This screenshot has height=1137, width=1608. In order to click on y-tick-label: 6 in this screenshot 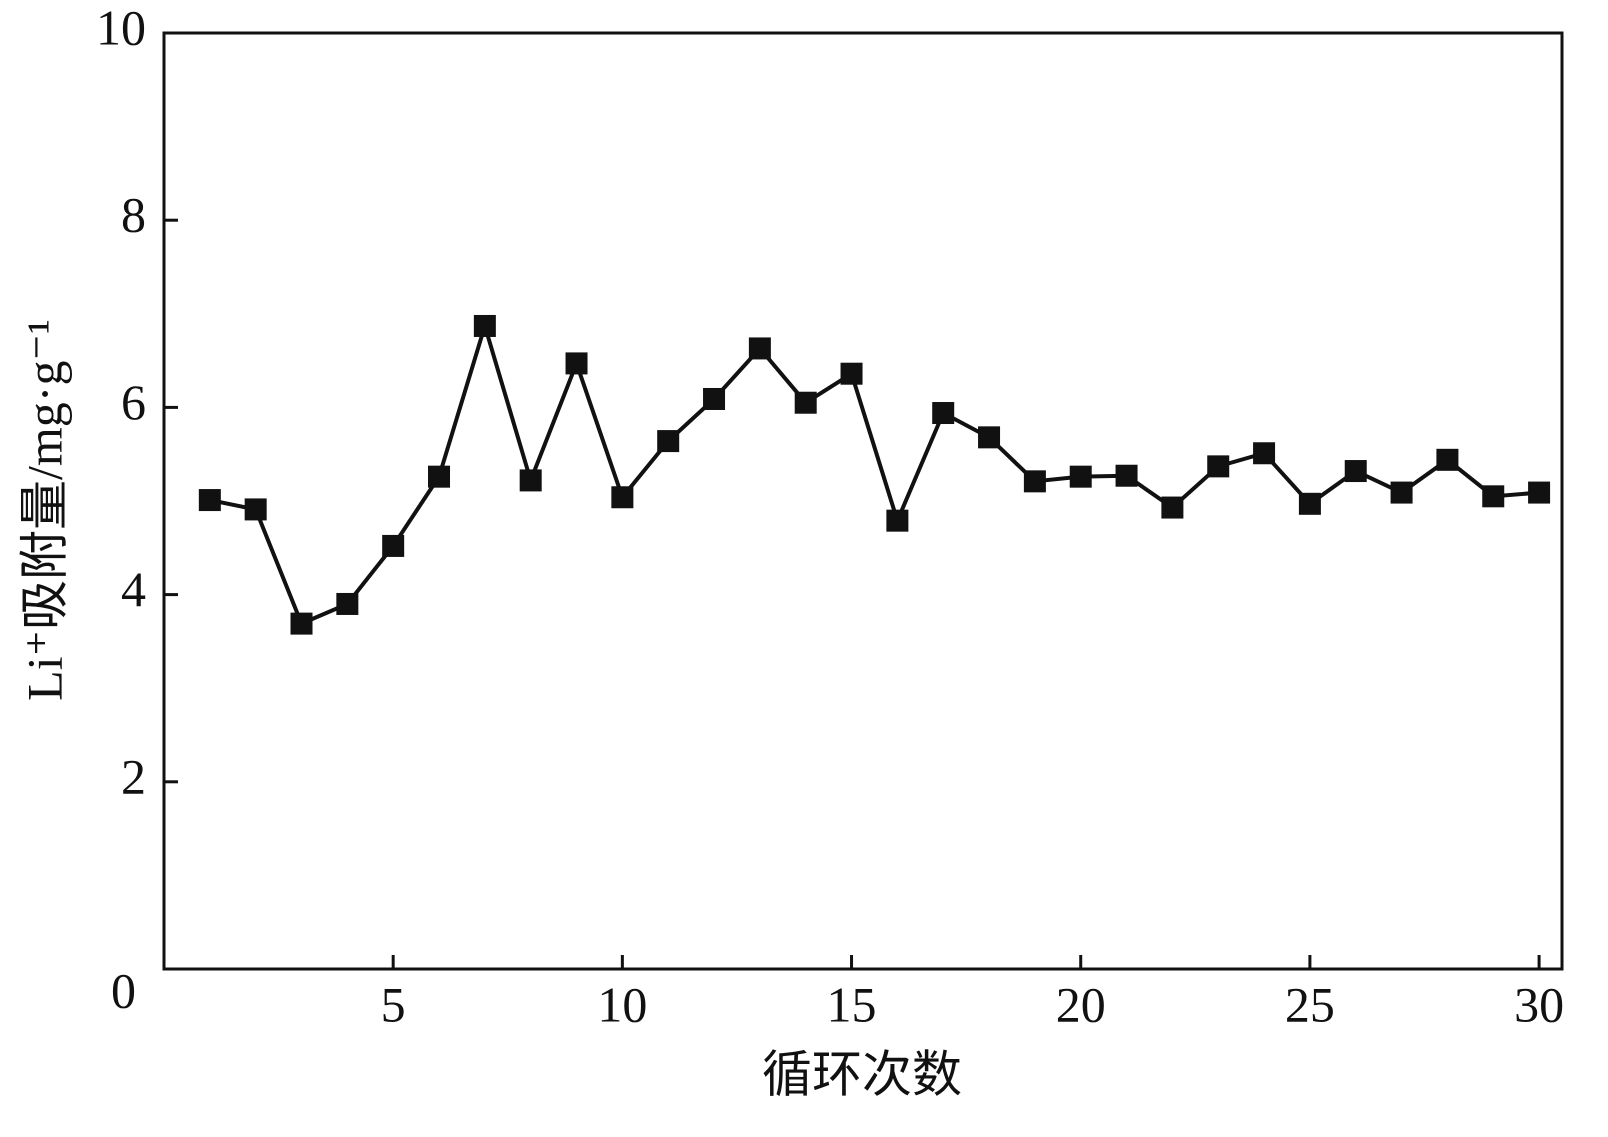, I will do `click(133, 402)`.